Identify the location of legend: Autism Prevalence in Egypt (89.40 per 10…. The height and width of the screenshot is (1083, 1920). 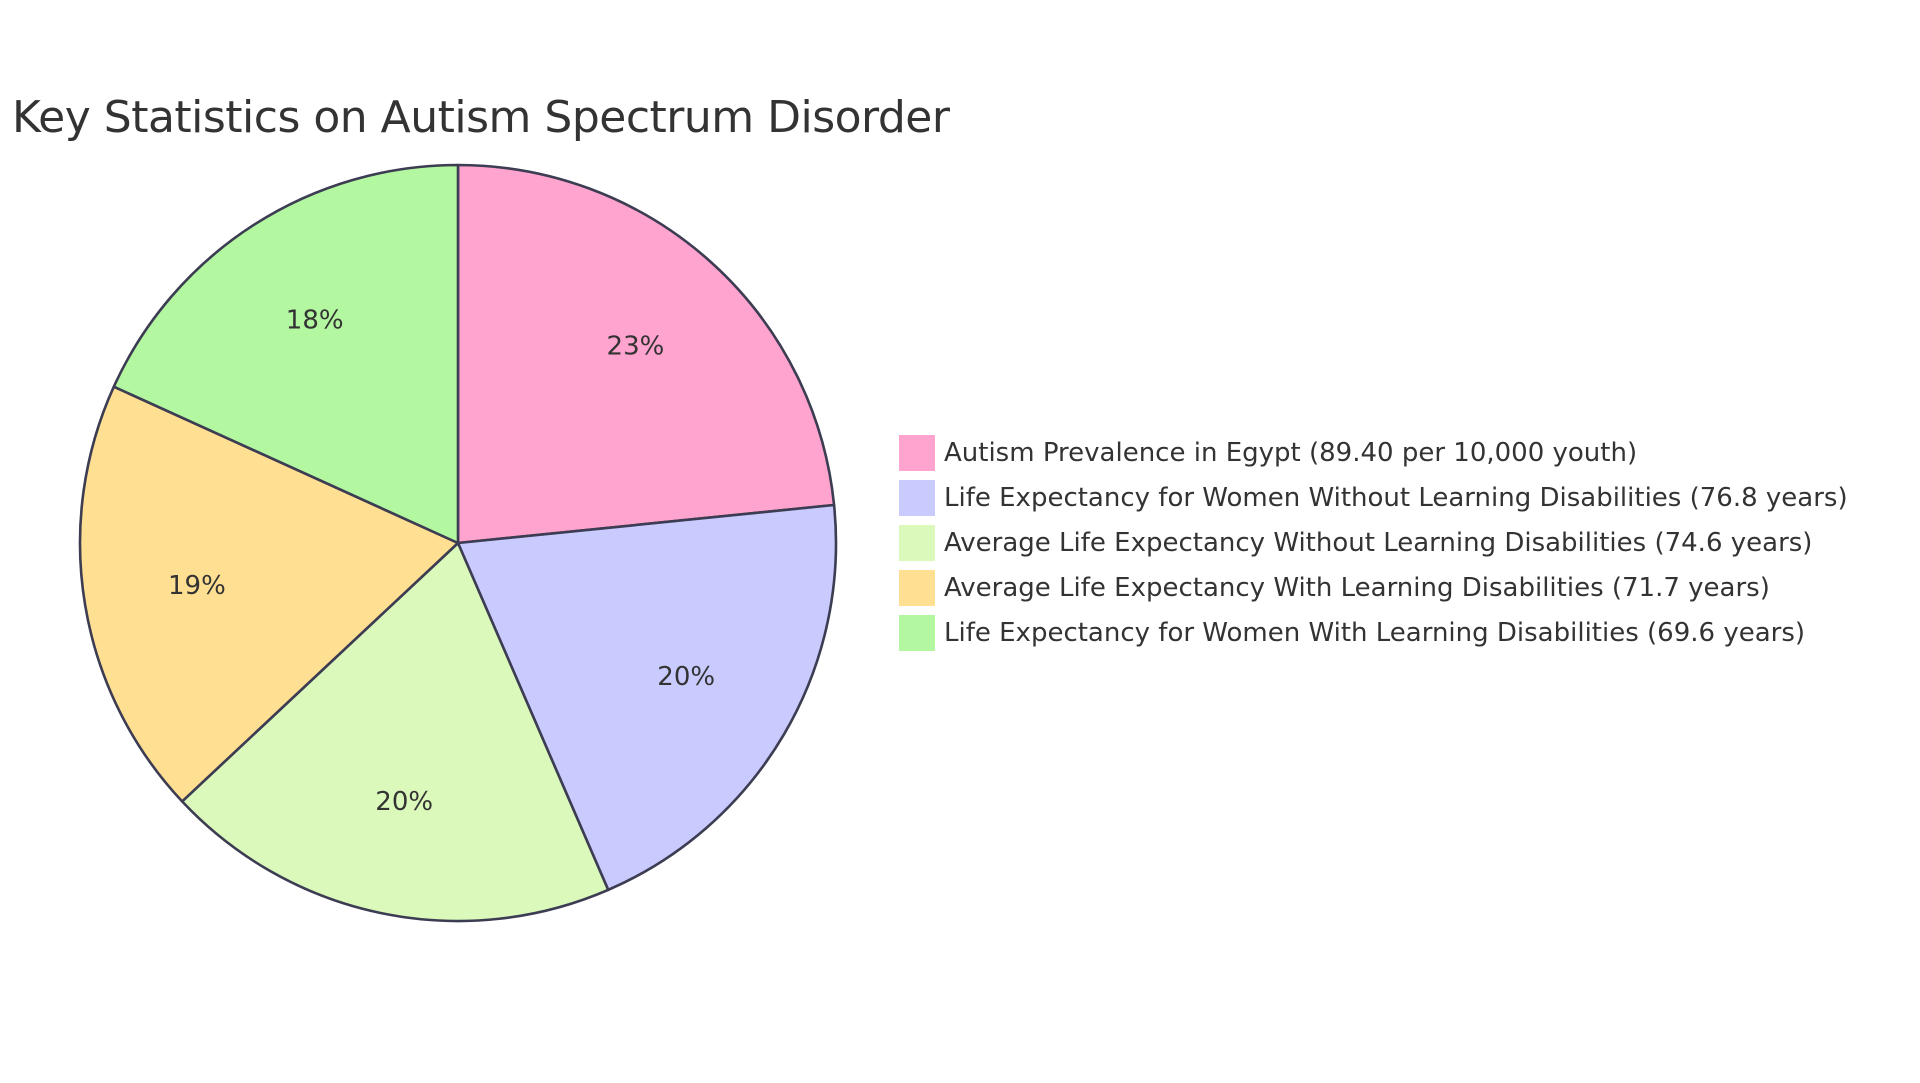
(1373, 542).